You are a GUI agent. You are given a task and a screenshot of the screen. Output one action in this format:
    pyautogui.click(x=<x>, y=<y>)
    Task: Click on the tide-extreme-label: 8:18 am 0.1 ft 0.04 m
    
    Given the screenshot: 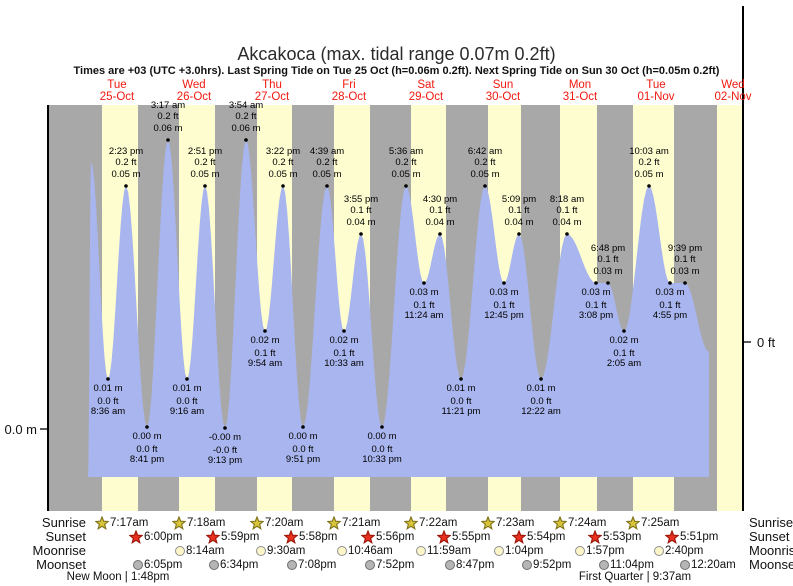 What is the action you would take?
    pyautogui.click(x=567, y=211)
    